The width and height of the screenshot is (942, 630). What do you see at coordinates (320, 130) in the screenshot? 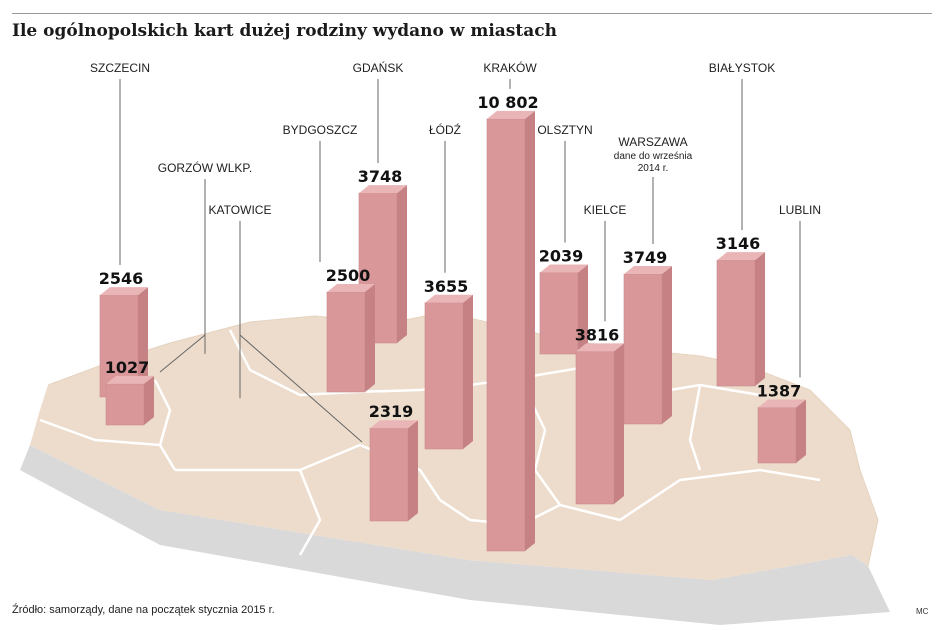
I see `city-label: BYDGOSZCZ` at bounding box center [320, 130].